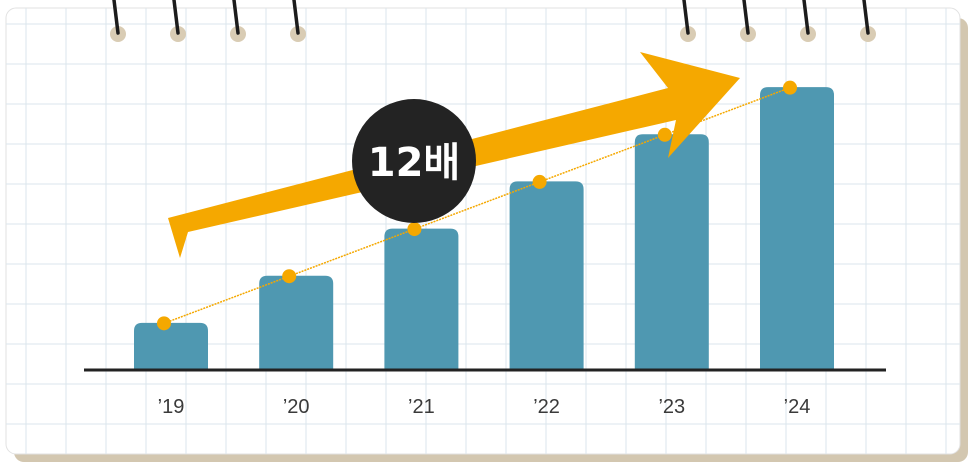 The height and width of the screenshot is (464, 972). I want to click on x-tick-label: ’23, so click(671, 407).